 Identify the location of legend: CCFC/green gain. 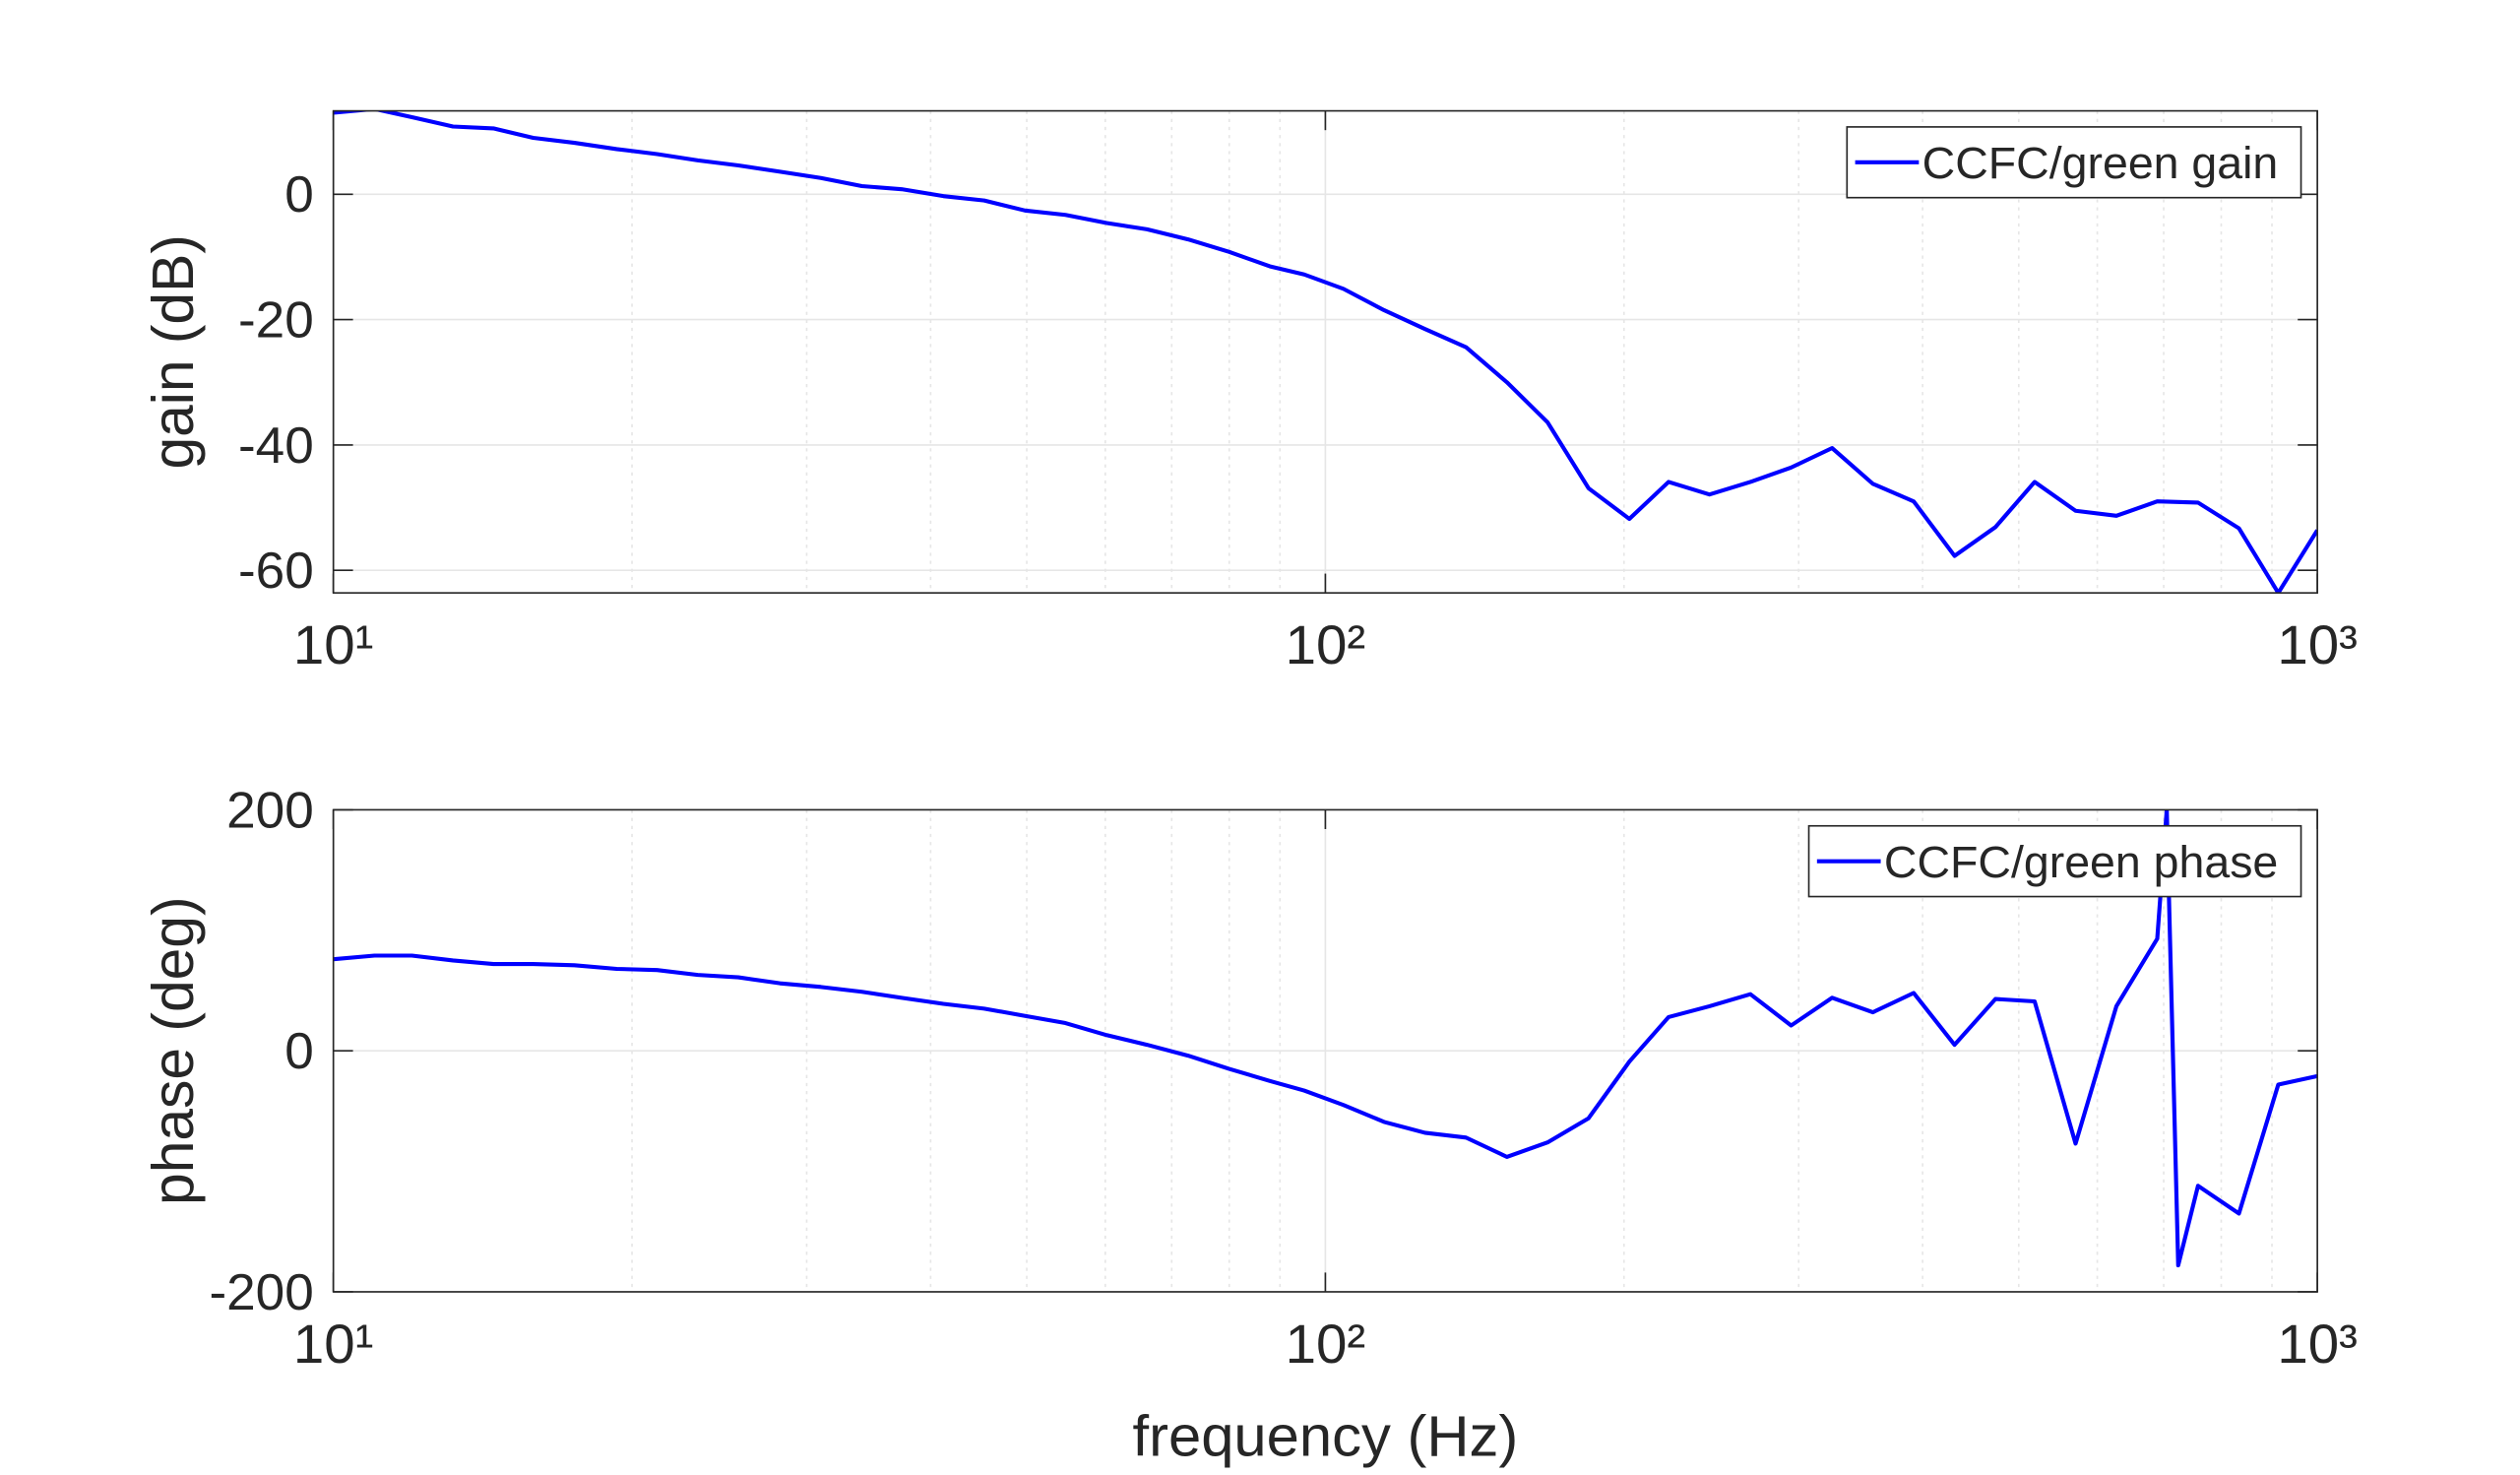
(2074, 162).